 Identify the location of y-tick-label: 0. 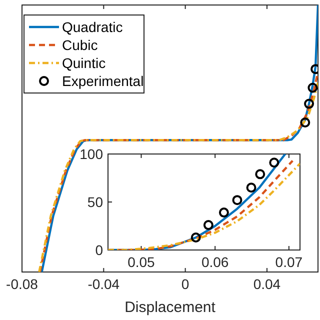
(99, 250).